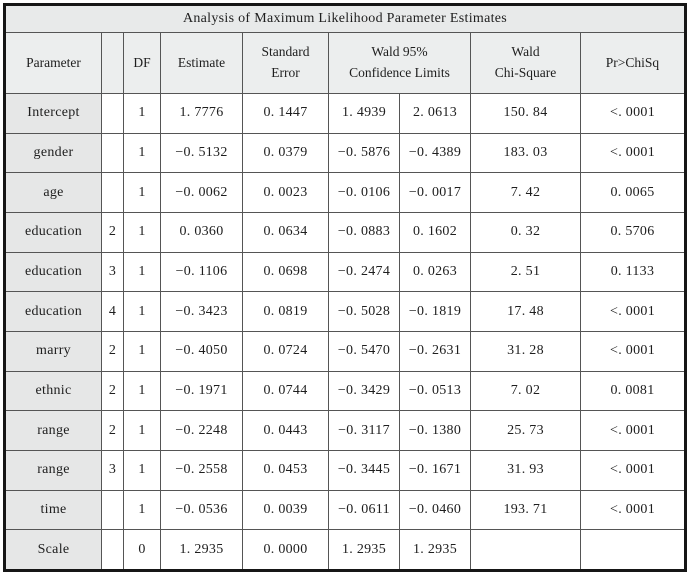 This screenshot has width=690, height=575. Describe the element at coordinates (53, 430) in the screenshot. I see `parameter-cell: range` at that location.